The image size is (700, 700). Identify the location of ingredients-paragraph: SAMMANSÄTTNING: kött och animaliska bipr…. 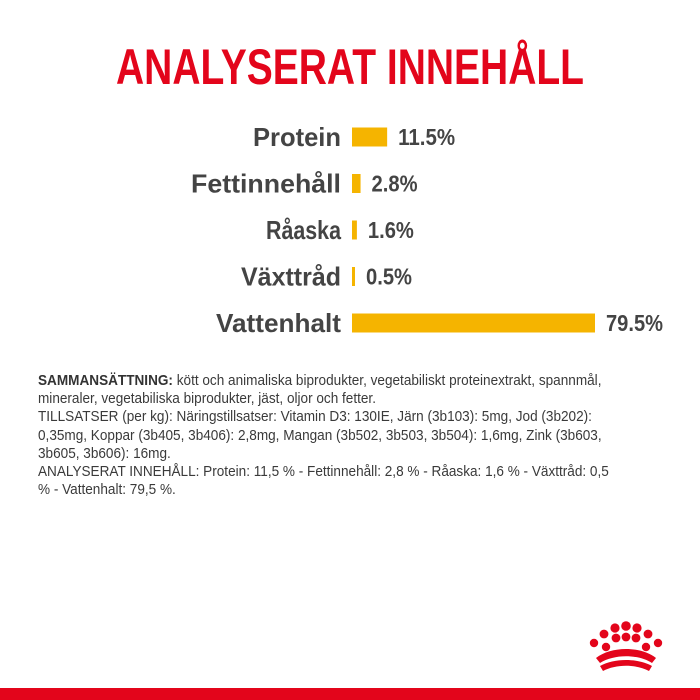
(326, 390).